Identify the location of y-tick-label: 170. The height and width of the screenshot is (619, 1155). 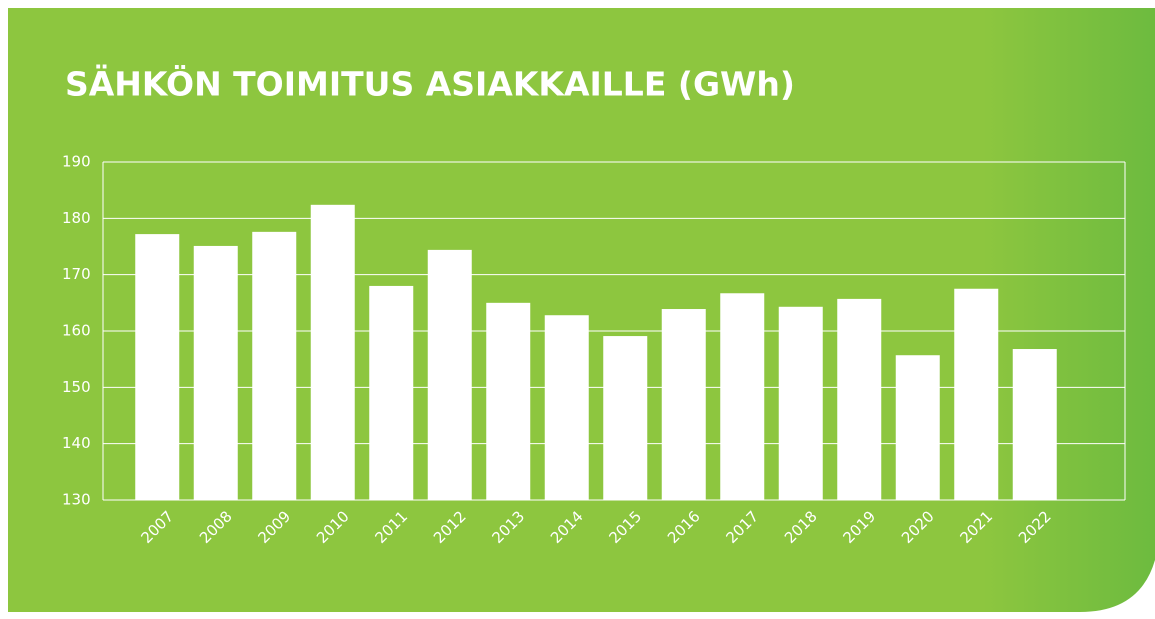
(76, 274).